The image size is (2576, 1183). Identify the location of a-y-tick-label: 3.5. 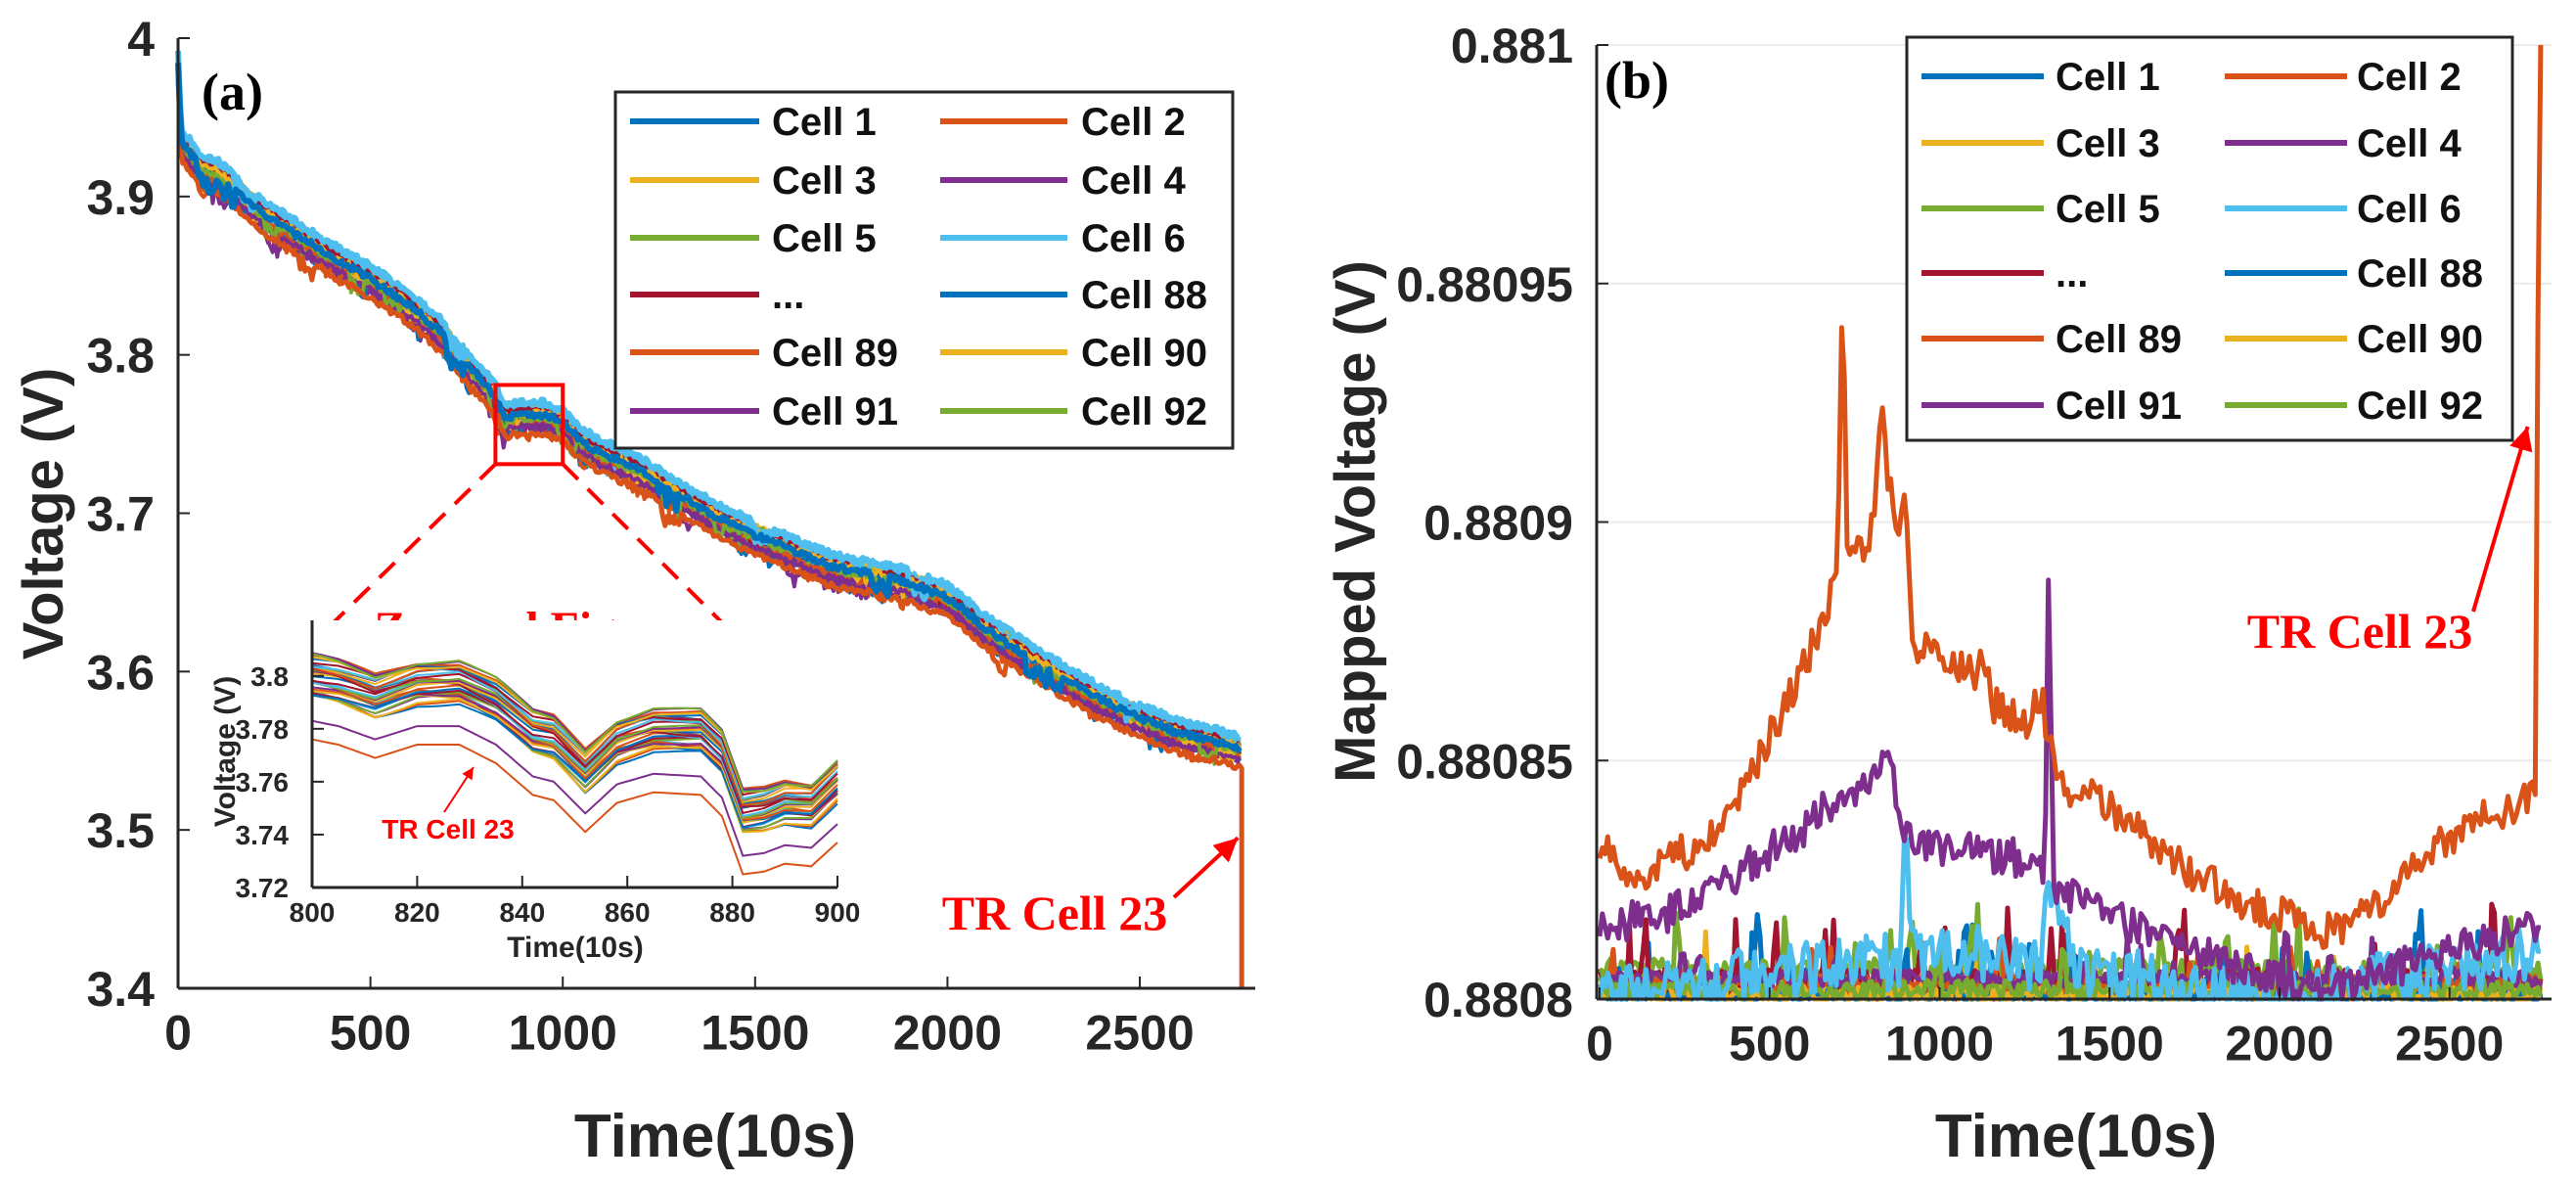
(120, 830).